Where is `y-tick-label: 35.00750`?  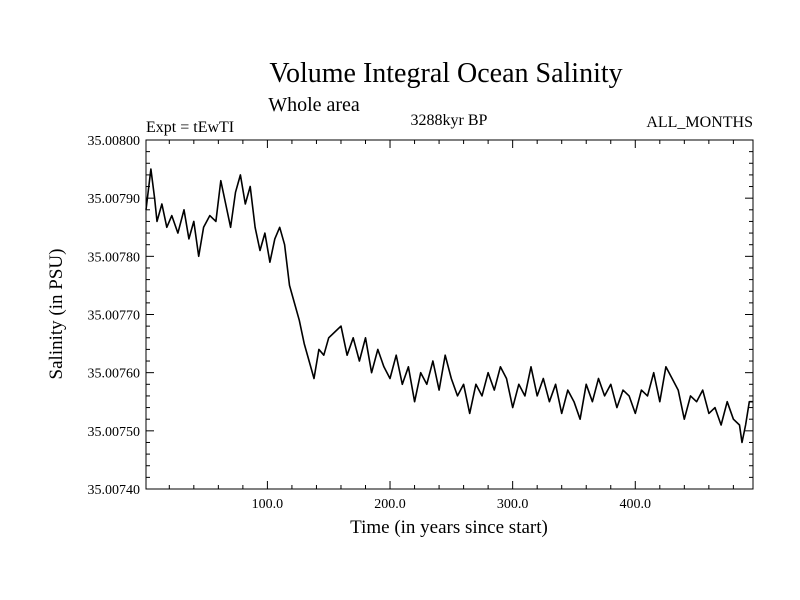
y-tick-label: 35.00750 is located at coordinates (114, 432).